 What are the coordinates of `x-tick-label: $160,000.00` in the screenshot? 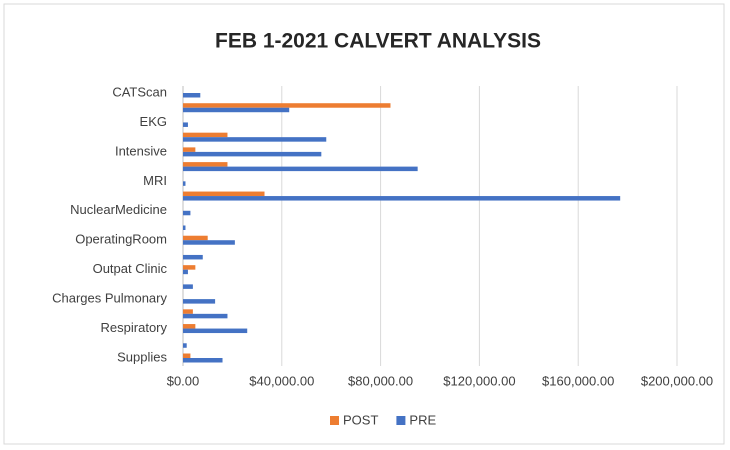 It's located at (578, 380).